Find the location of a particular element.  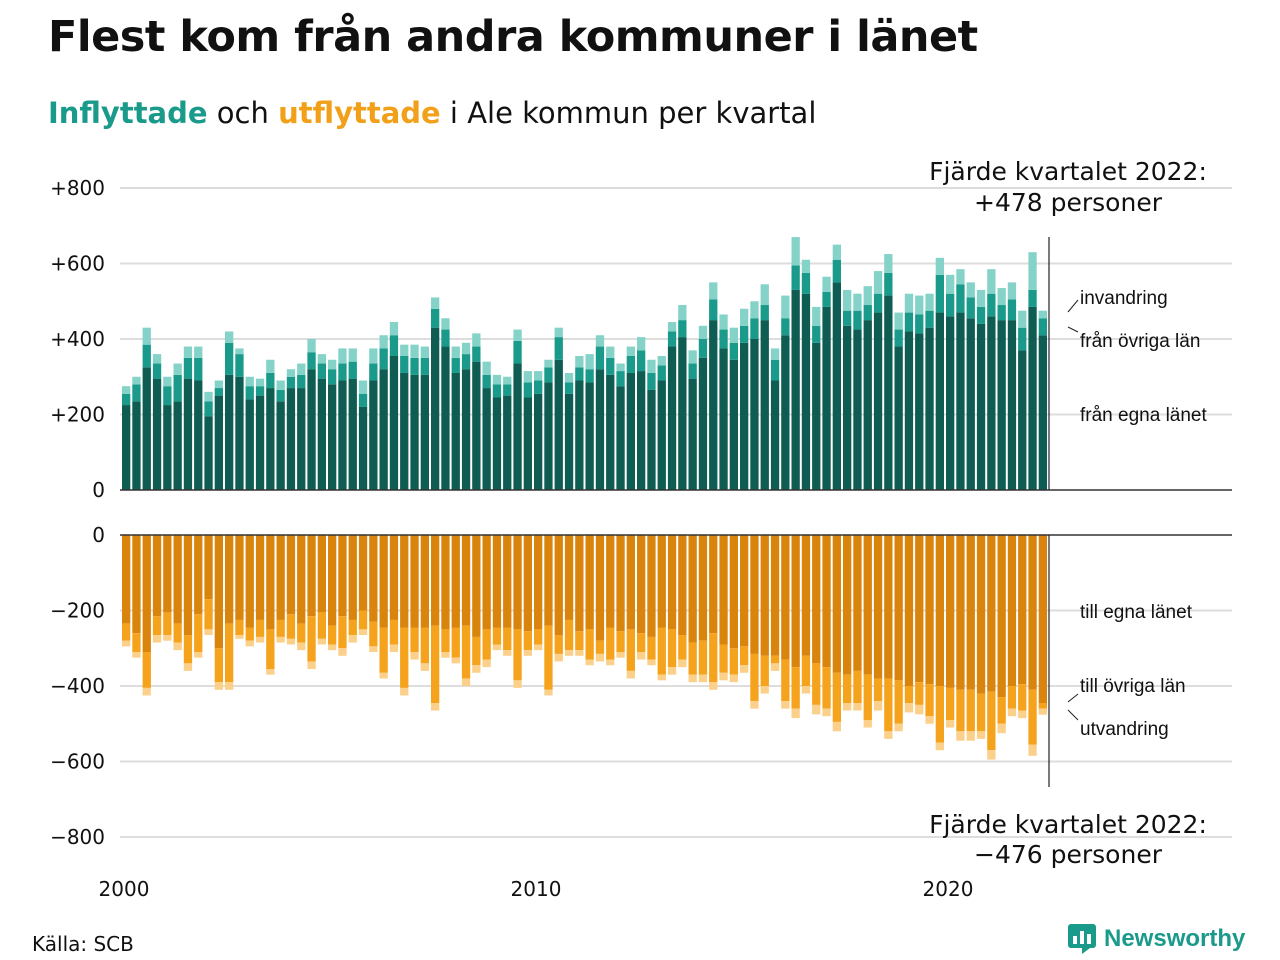

bar-utflyttade-2015K2-s1 is located at coordinates (754, 677).